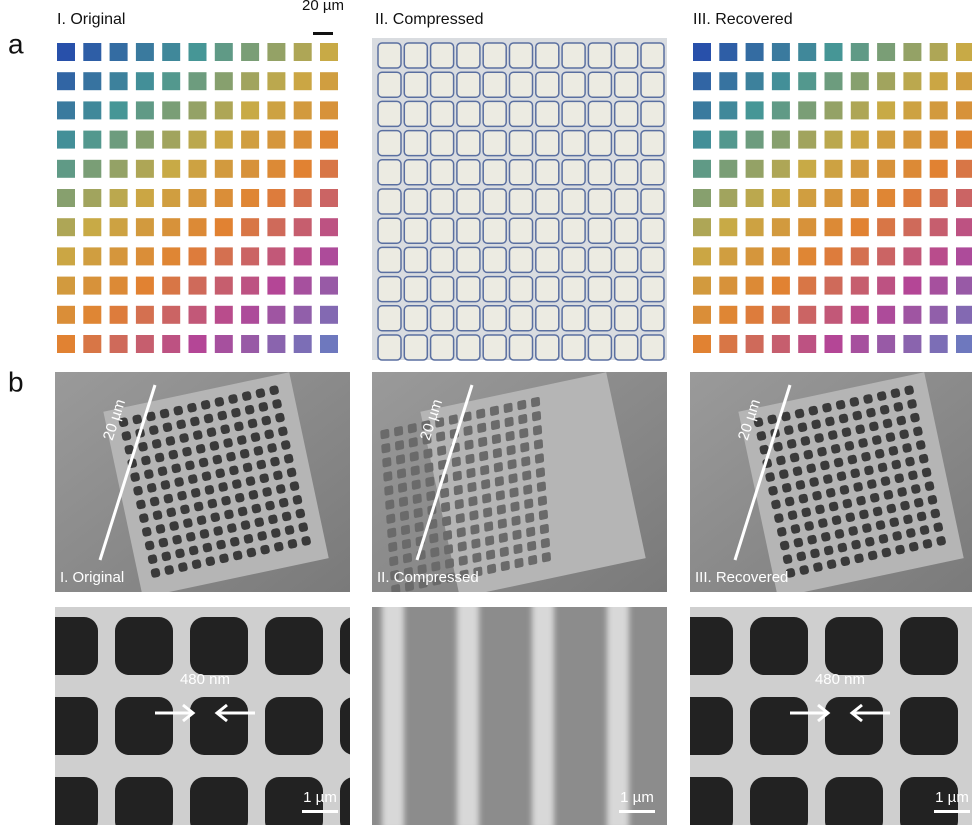 The width and height of the screenshot is (972, 825). Describe the element at coordinates (429, 19) in the screenshot. I see `panel-title: II. Compressed` at that location.